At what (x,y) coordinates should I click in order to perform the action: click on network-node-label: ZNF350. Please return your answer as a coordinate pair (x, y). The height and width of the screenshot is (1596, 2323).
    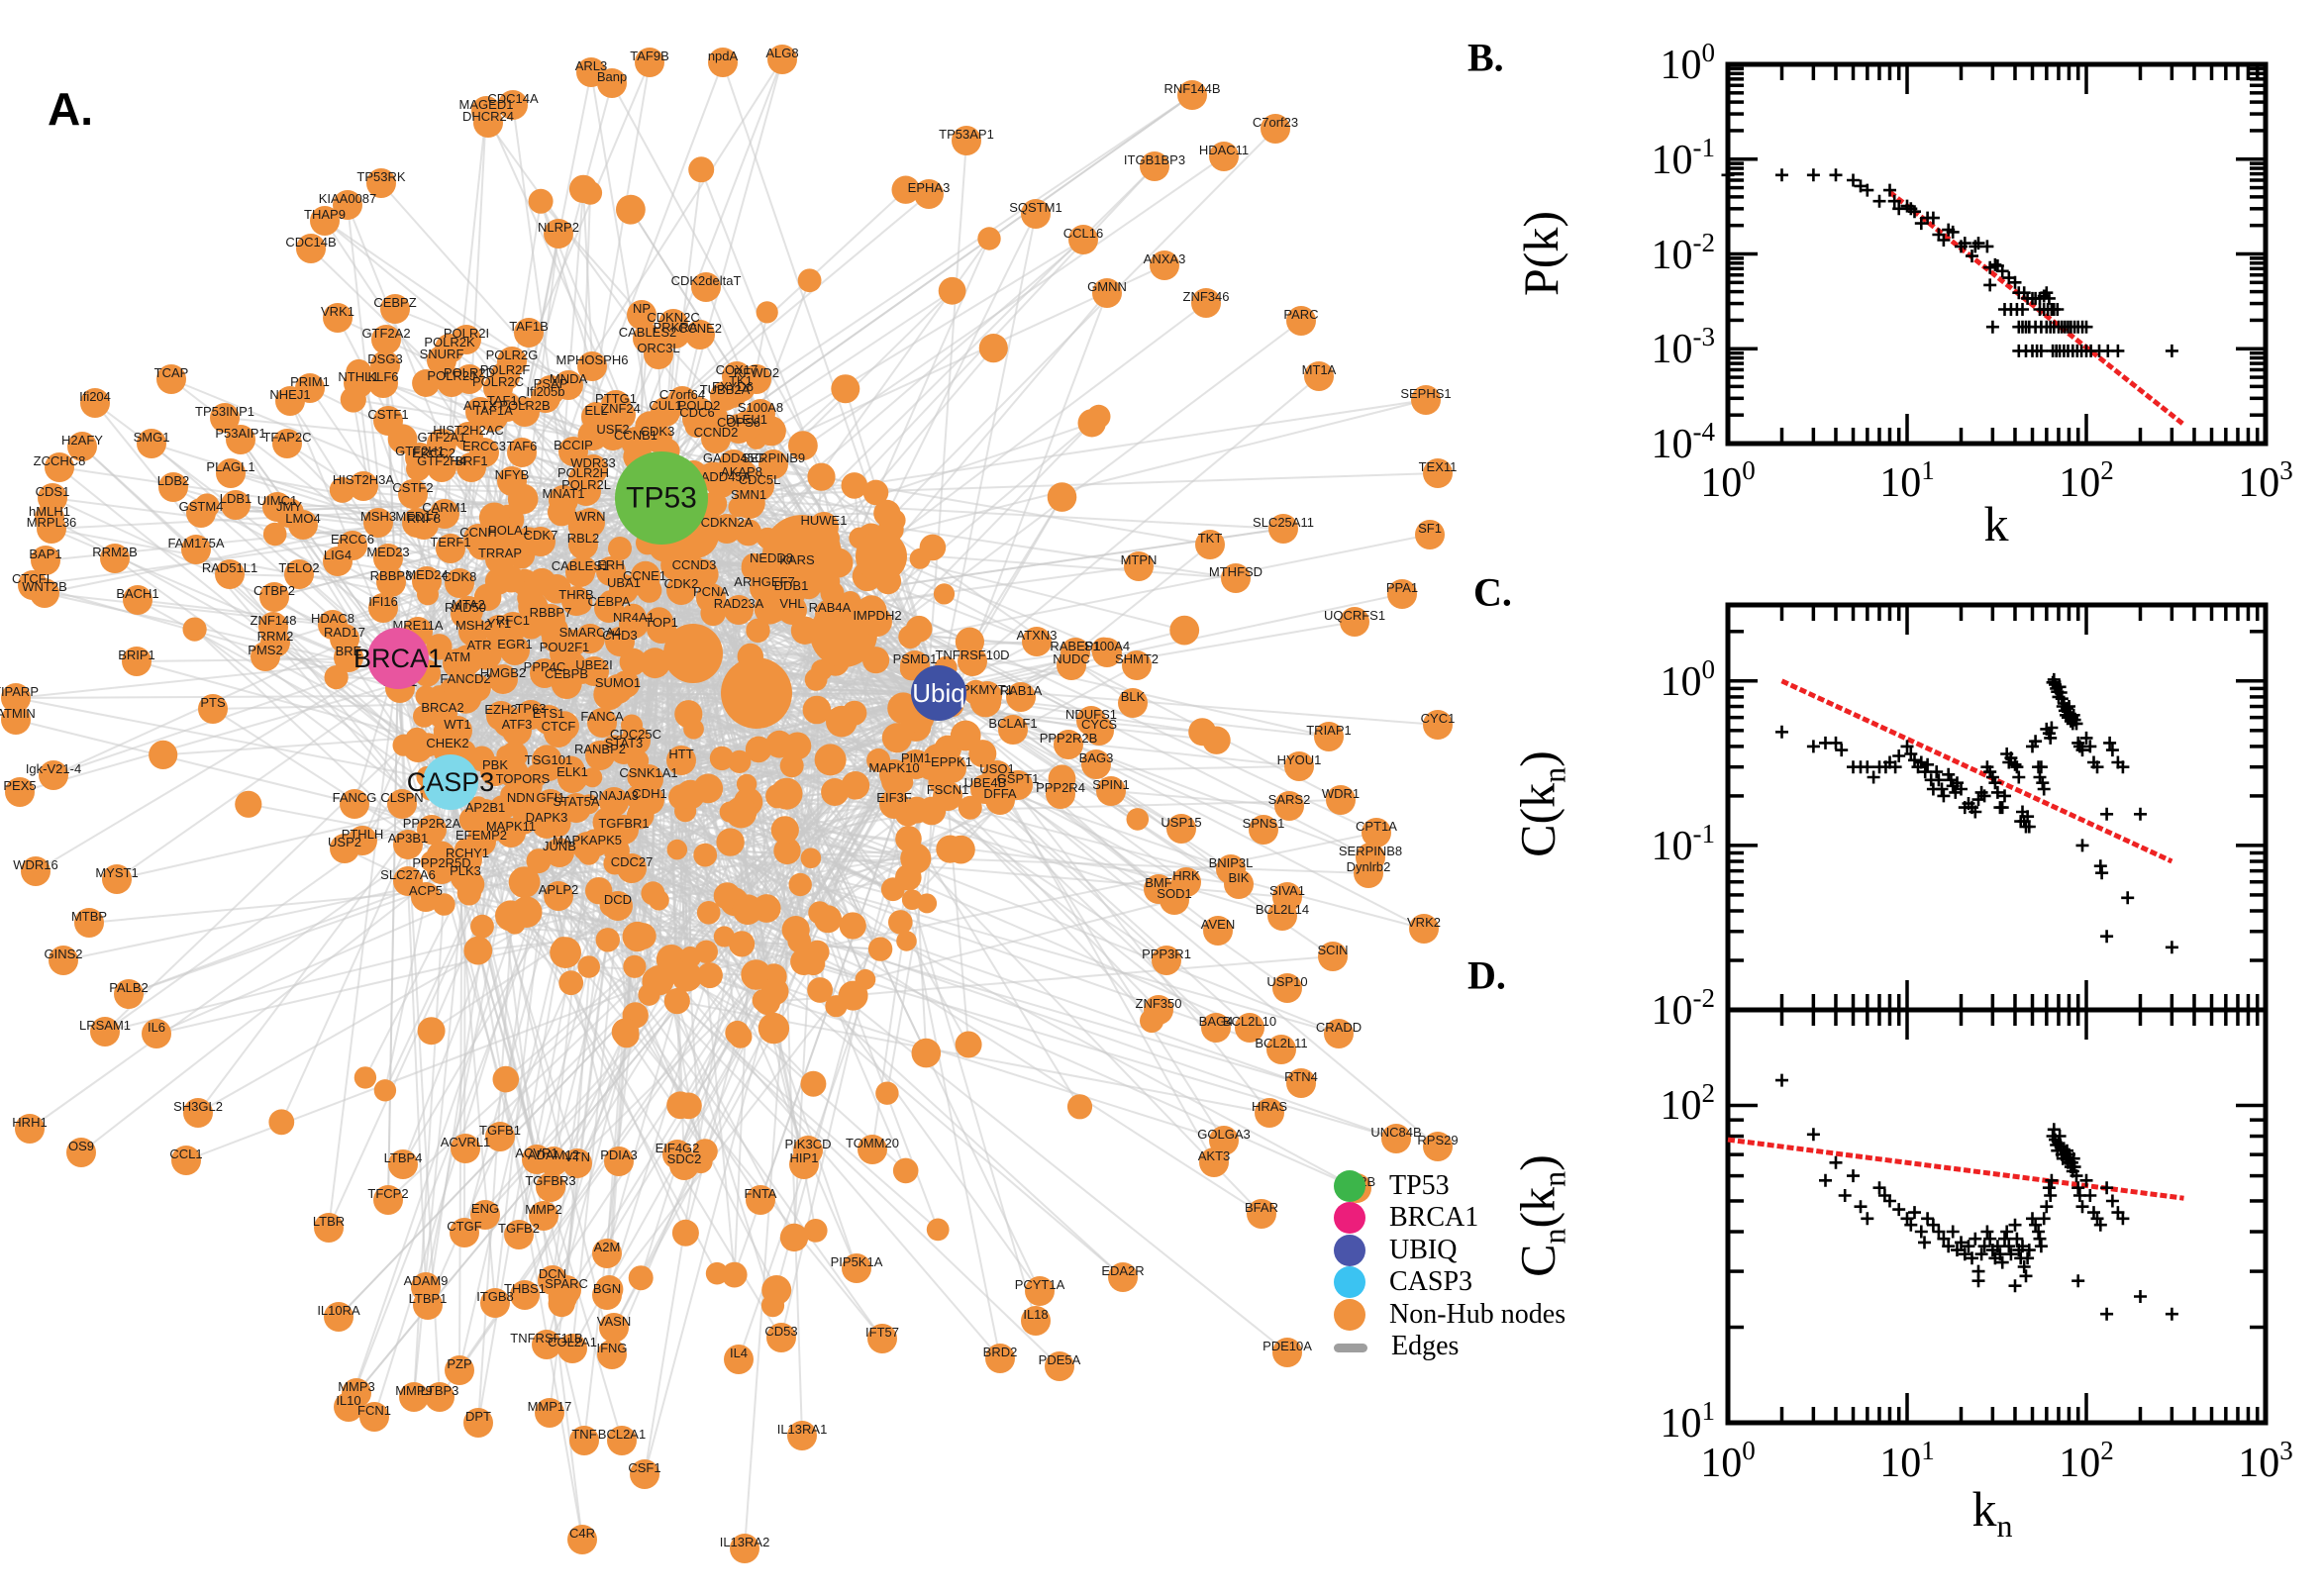
    Looking at the image, I should click on (1159, 1003).